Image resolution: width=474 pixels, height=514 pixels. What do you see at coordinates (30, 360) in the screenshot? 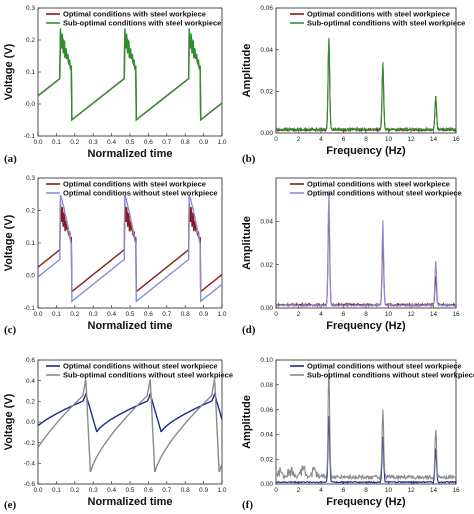
I see `y-tick-label: 0.6` at bounding box center [30, 360].